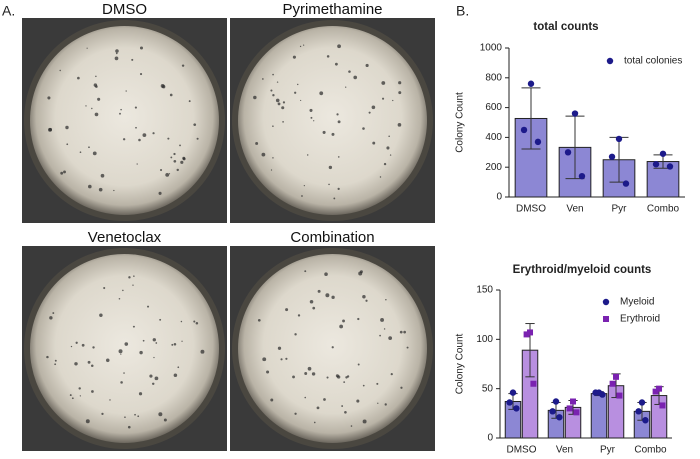 The height and width of the screenshot is (459, 700). Describe the element at coordinates (531, 209) in the screenshot. I see `x-tick-label: DMSO` at that location.